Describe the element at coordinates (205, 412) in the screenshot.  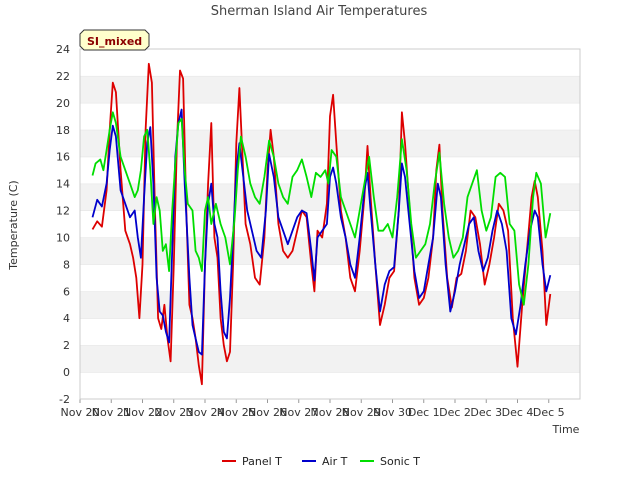
I see `x-tick-label: Nov 24` at that location.